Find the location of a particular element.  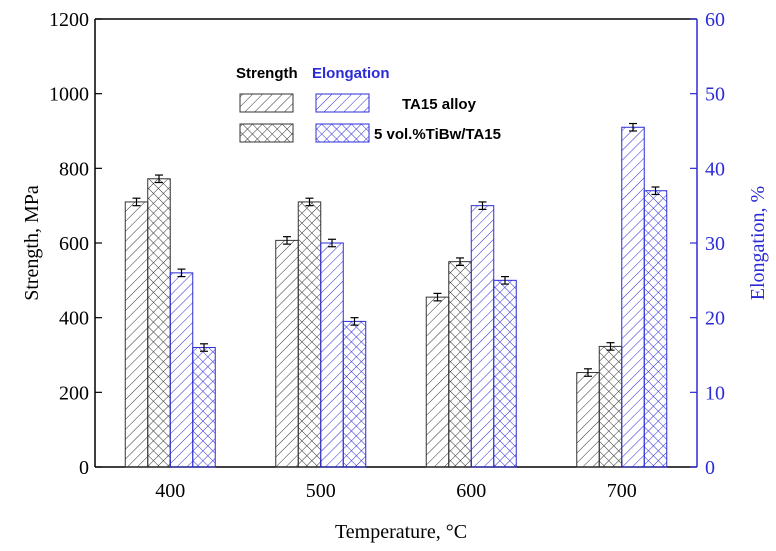

right-axis-ticks: 0 10 20 30 40 50 60 is located at coordinates (707, 244).